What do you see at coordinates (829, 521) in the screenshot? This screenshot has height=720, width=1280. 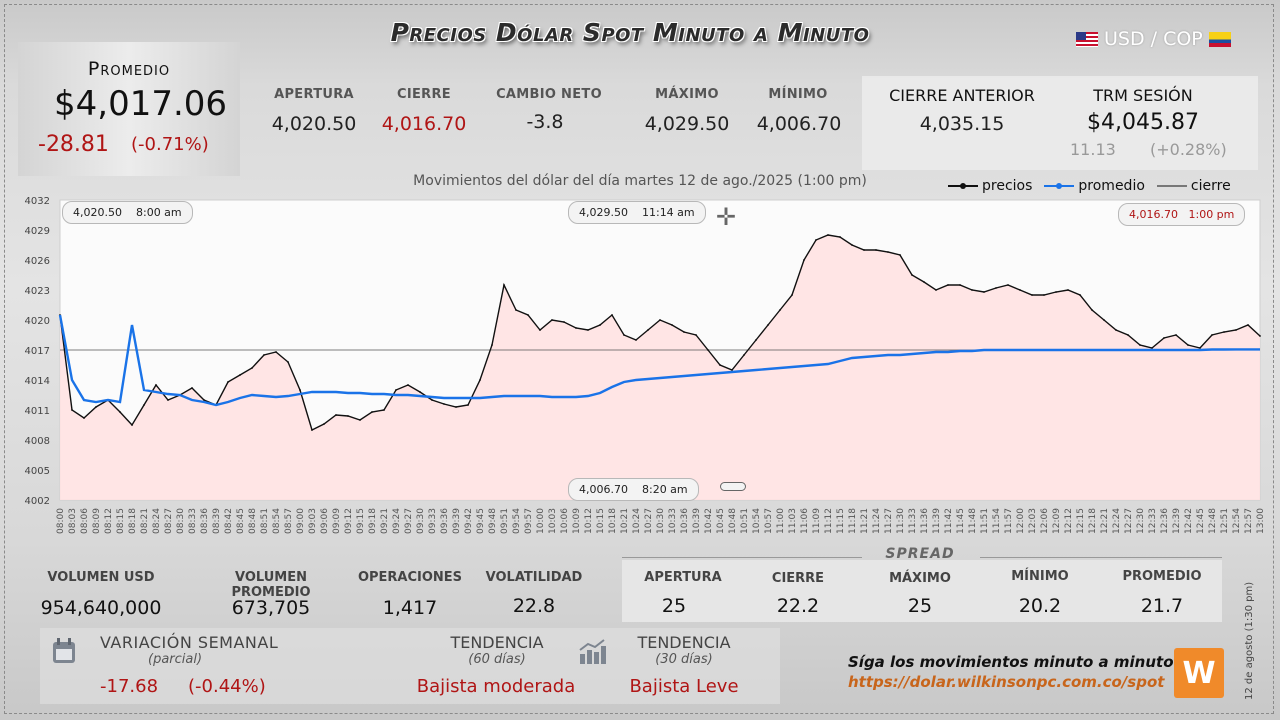 I see `x-tick-label: 11:12` at bounding box center [829, 521].